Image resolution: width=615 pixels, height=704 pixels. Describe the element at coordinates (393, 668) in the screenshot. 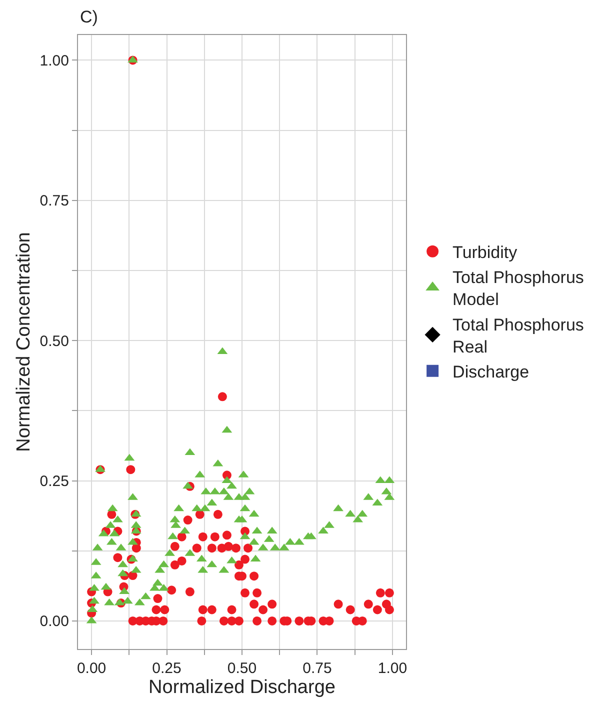

I see `x-tick-label: 1.00` at that location.